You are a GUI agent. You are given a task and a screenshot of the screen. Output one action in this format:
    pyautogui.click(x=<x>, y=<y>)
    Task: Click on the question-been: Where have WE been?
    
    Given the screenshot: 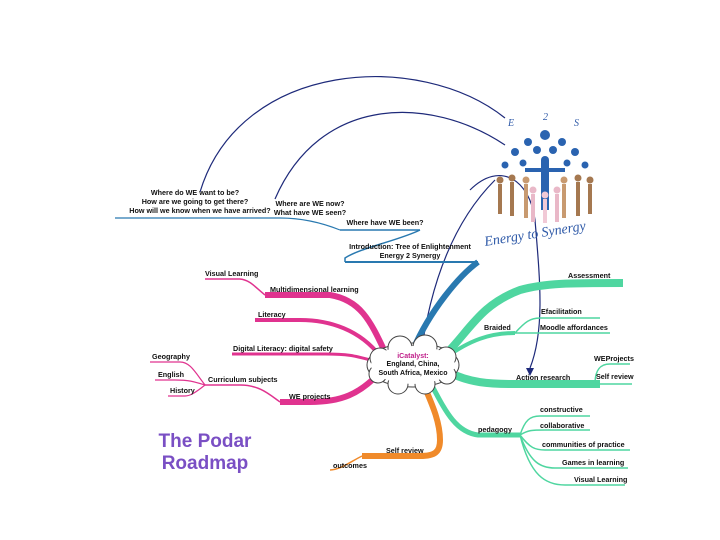 What is the action you would take?
    pyautogui.click(x=385, y=222)
    